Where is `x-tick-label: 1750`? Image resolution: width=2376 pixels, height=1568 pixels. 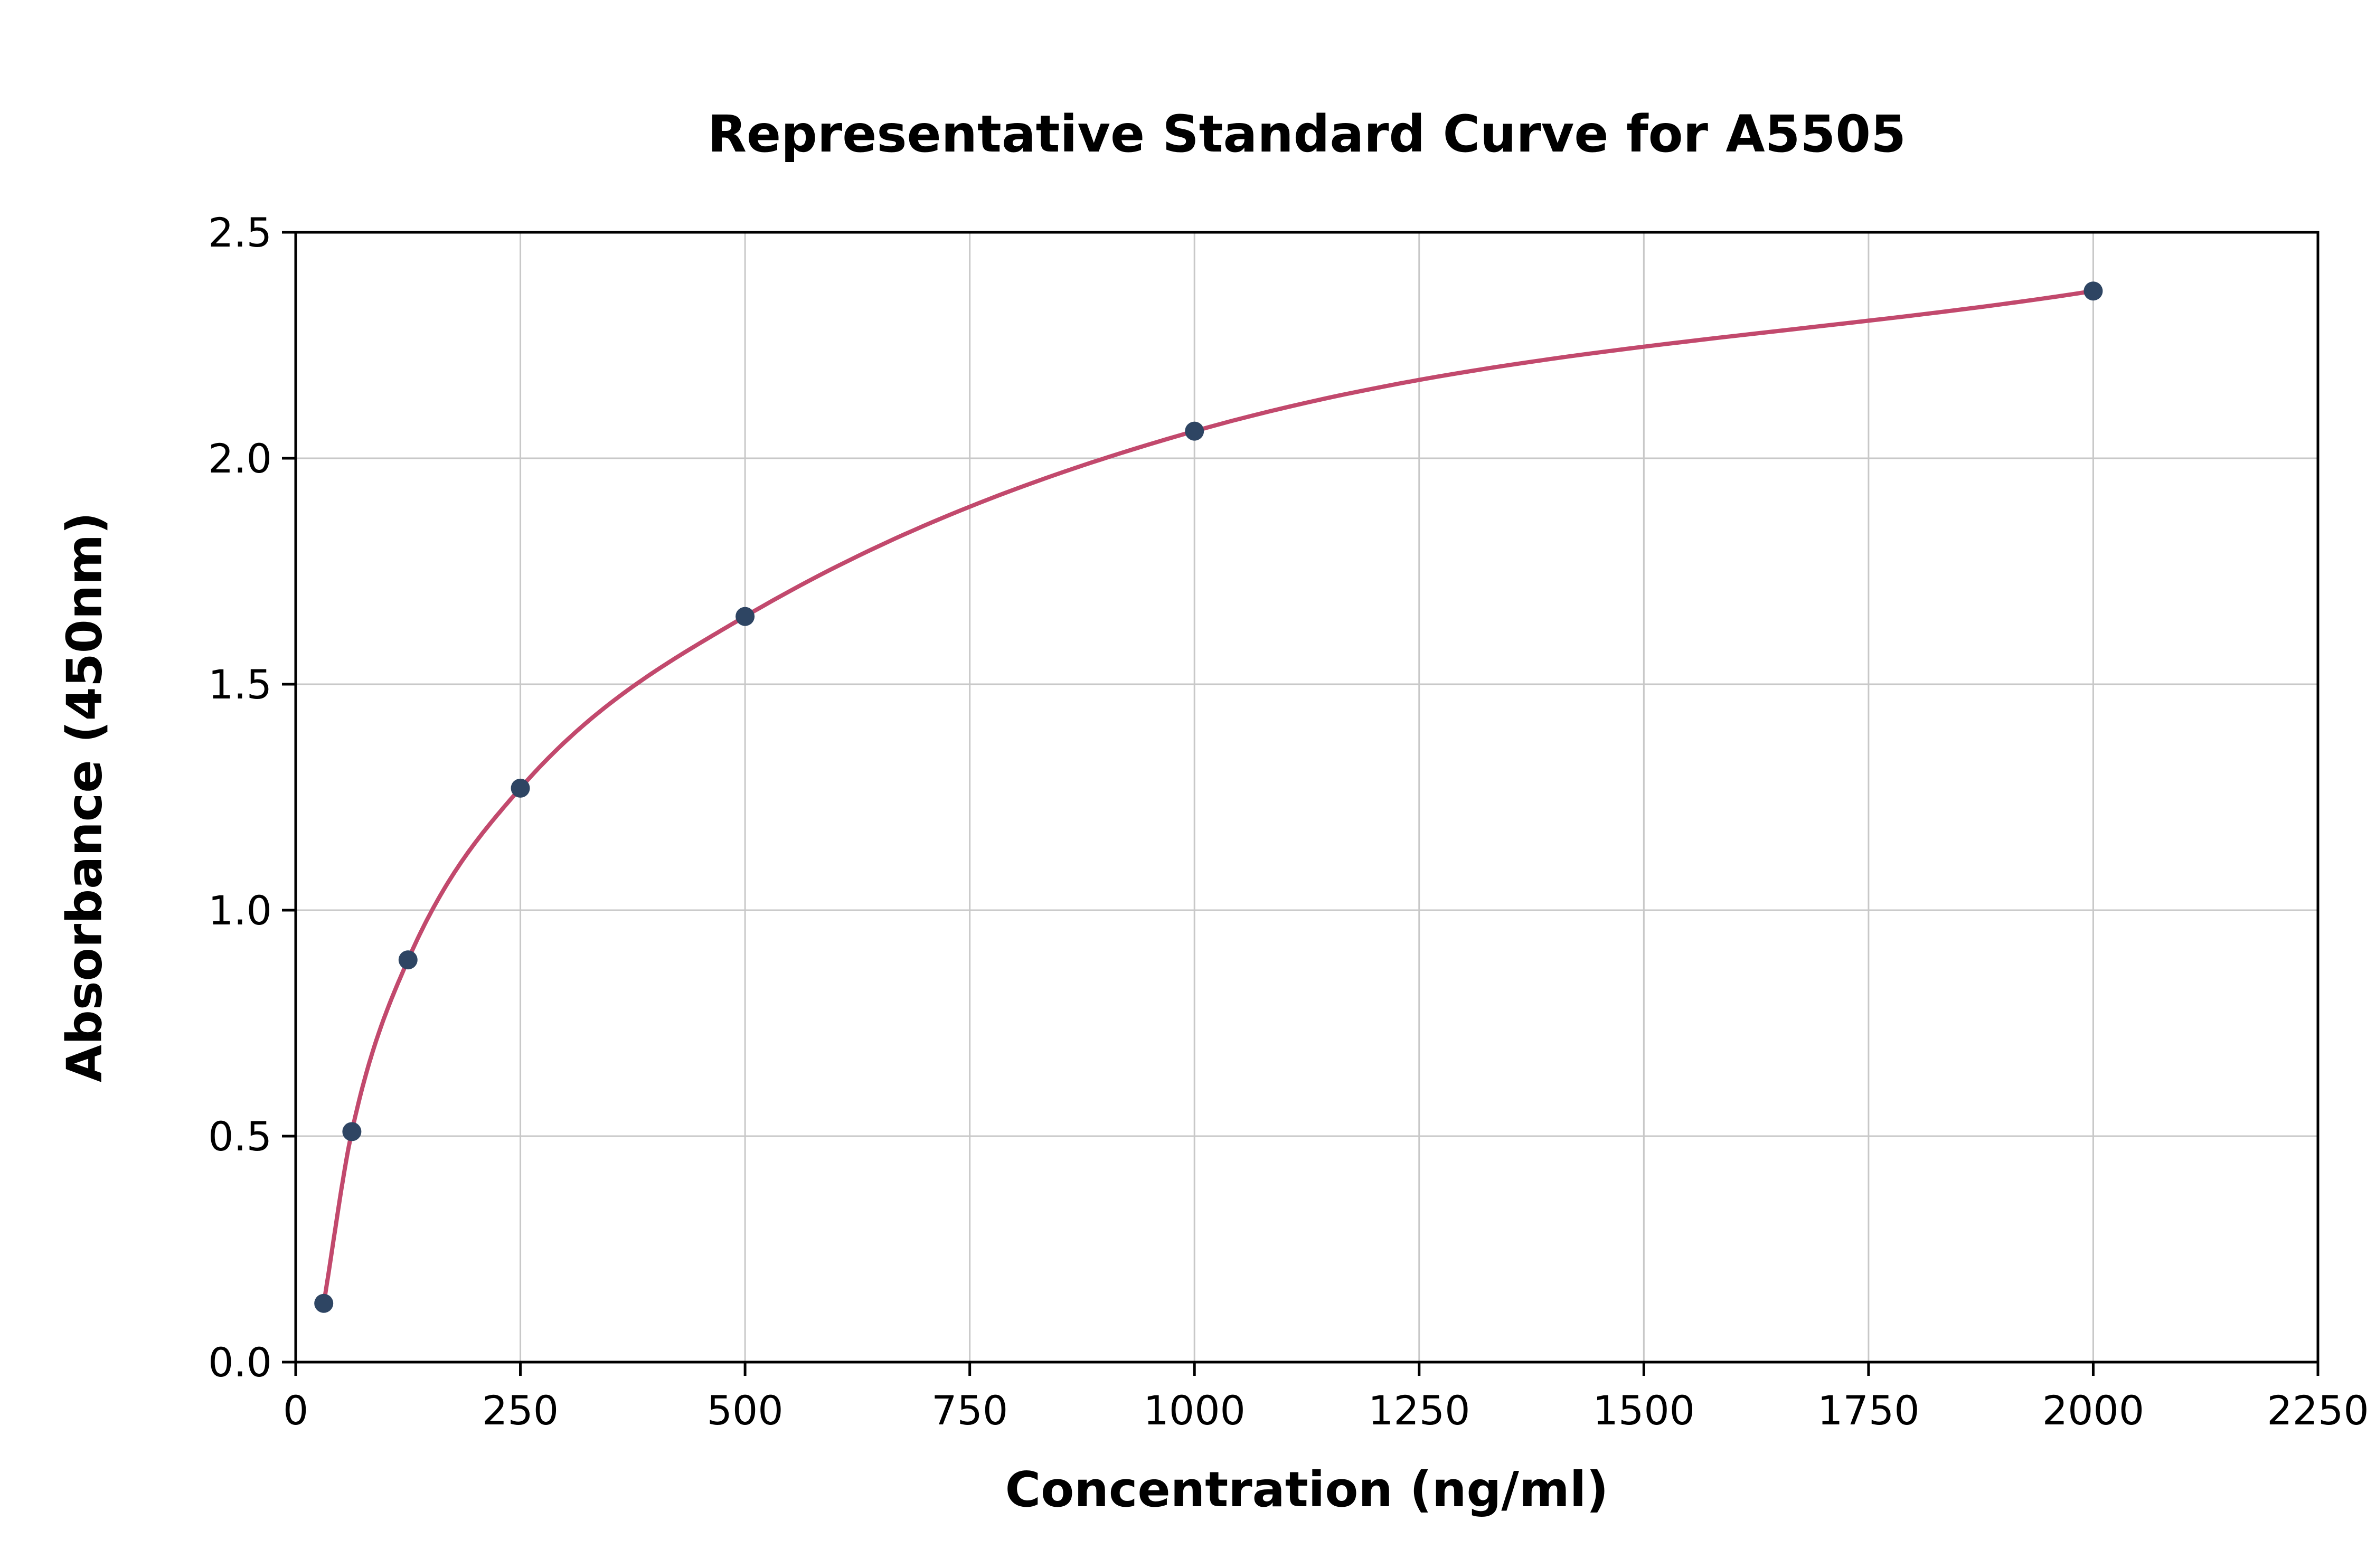 x-tick-label: 1750 is located at coordinates (1868, 1410).